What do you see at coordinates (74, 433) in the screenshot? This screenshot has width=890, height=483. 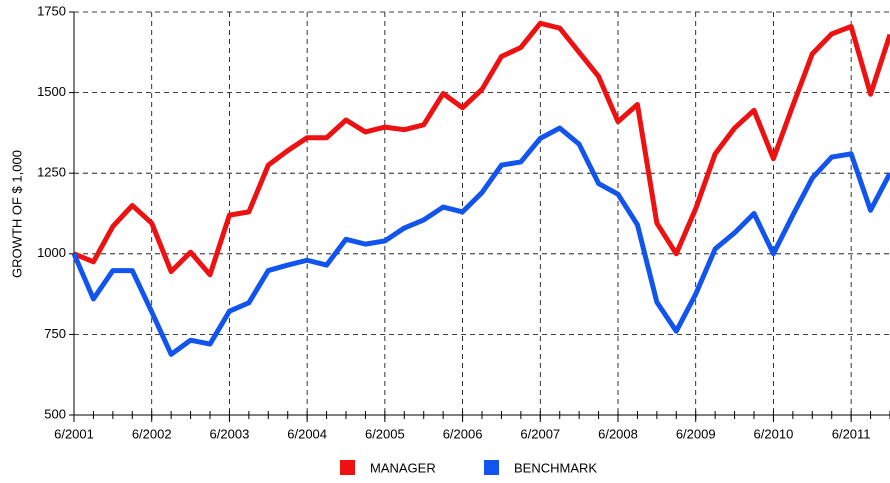 I see `x-tick-label: 6/2001` at bounding box center [74, 433].